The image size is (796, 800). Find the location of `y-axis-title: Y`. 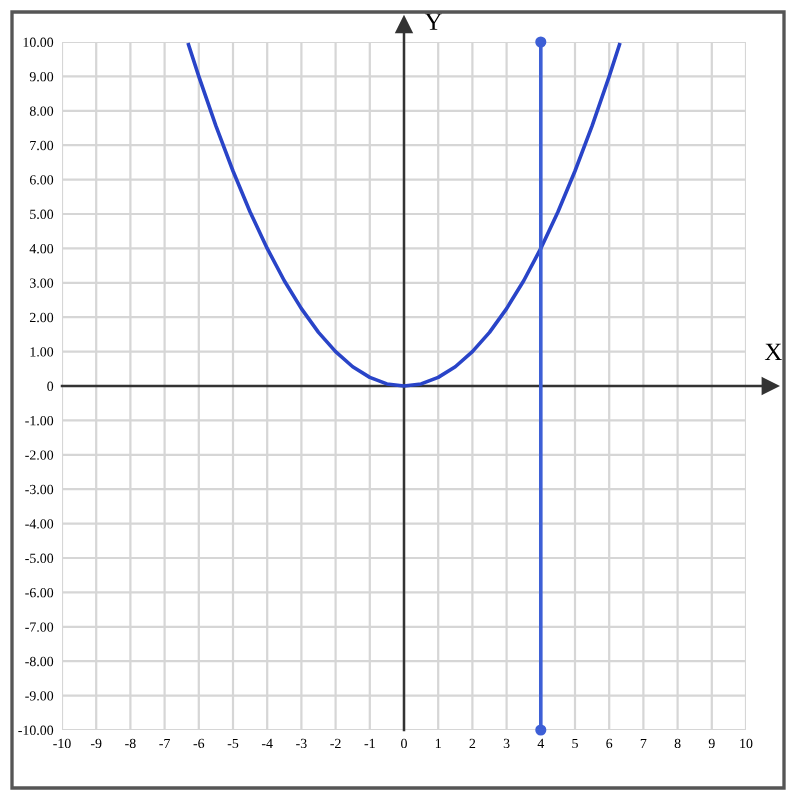

y-axis-title: Y is located at coordinates (433, 21).